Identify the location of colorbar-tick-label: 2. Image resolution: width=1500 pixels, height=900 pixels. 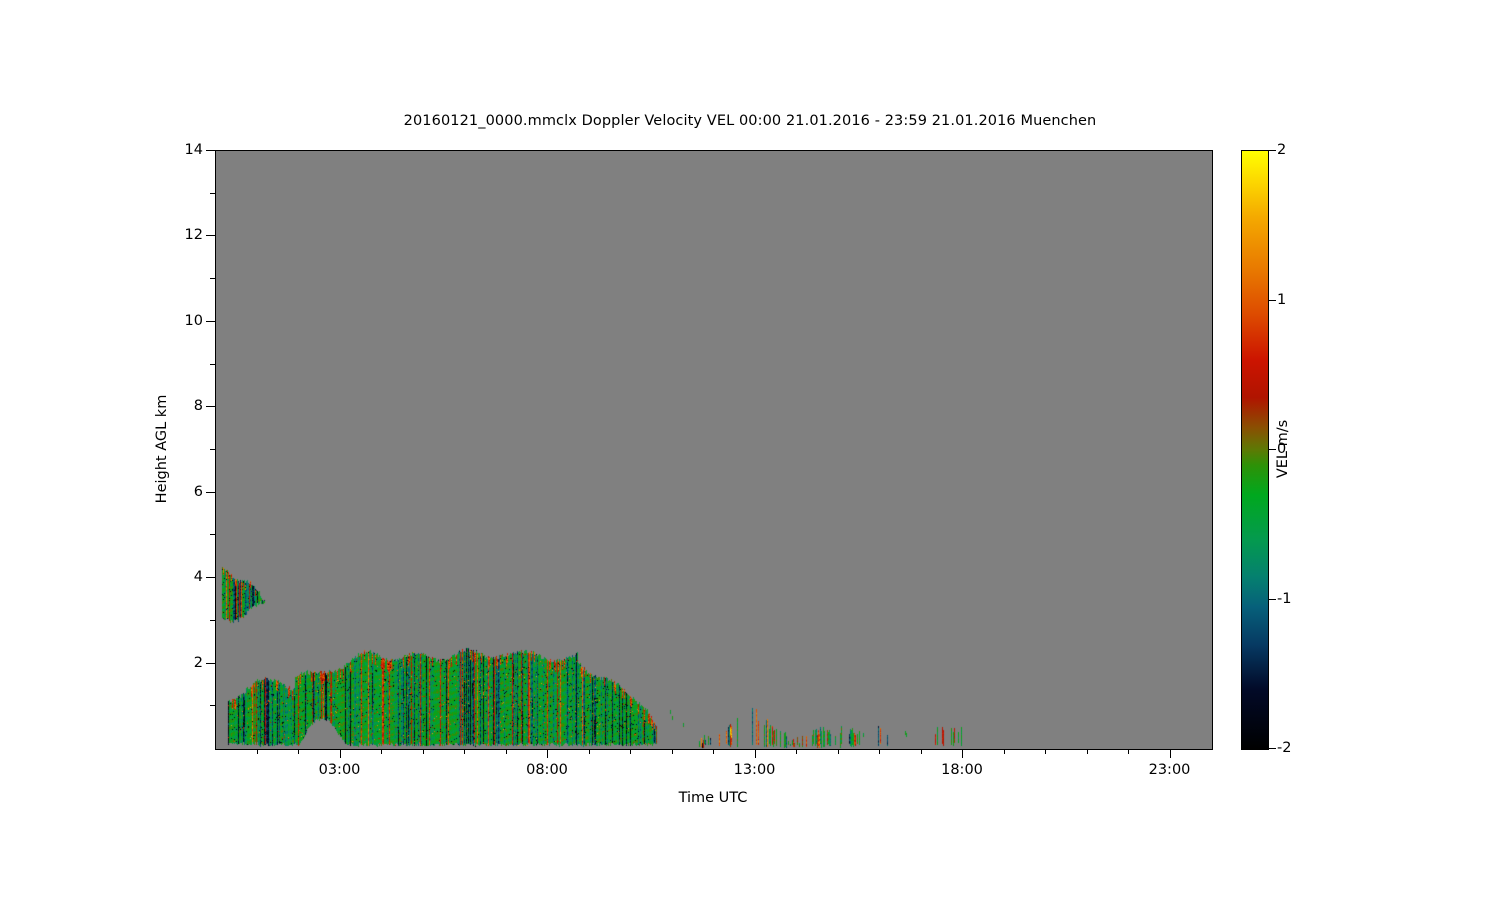
(1282, 150).